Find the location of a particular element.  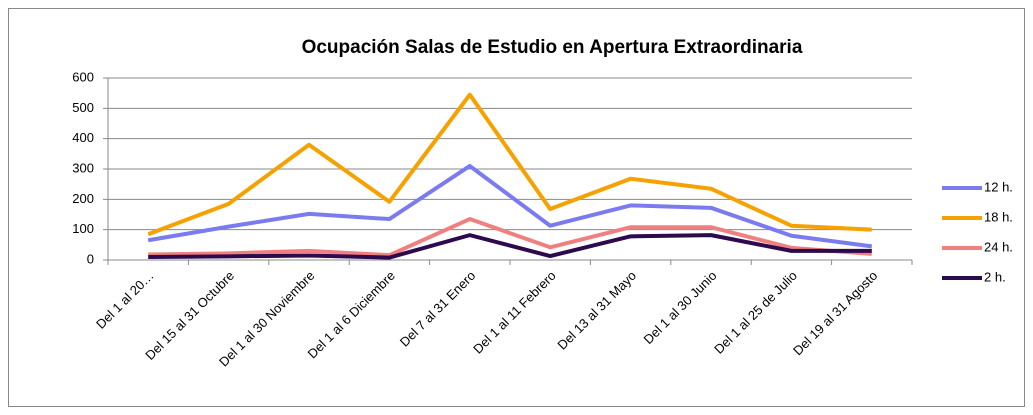

y-tick-label: 600 is located at coordinates (83, 76).